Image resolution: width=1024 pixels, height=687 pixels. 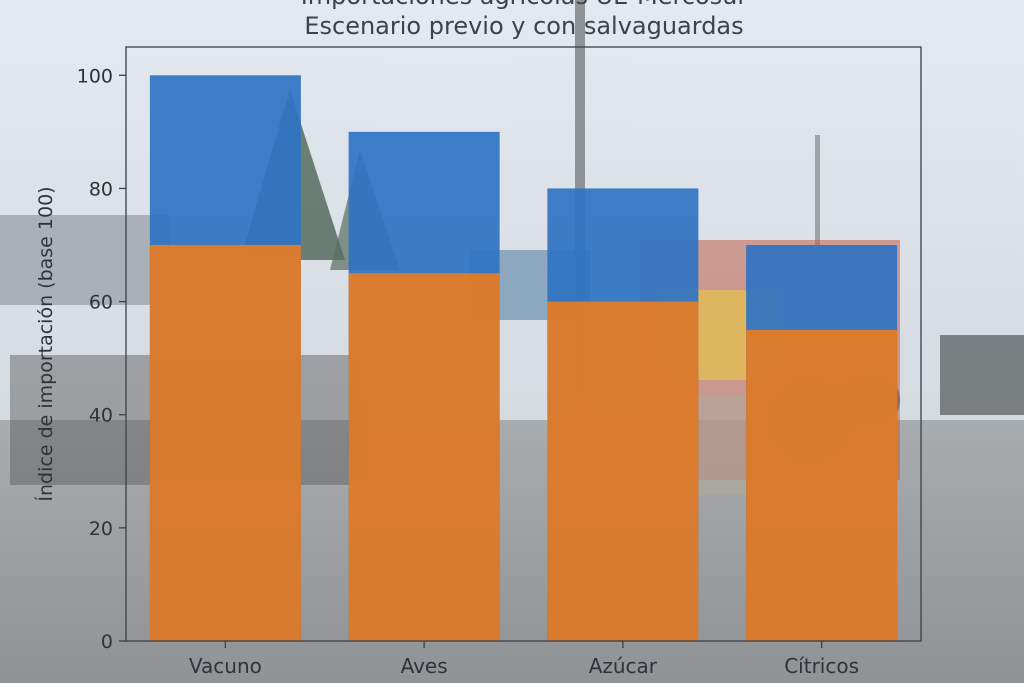 I want to click on bar-series-2-vacuno, so click(x=225, y=443).